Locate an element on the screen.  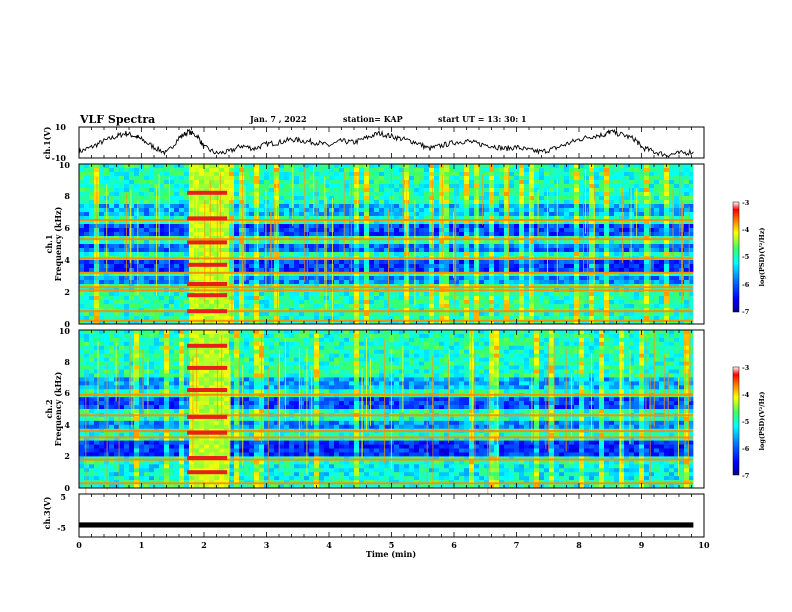
ch1-waveform-trace is located at coordinates (386, 143).